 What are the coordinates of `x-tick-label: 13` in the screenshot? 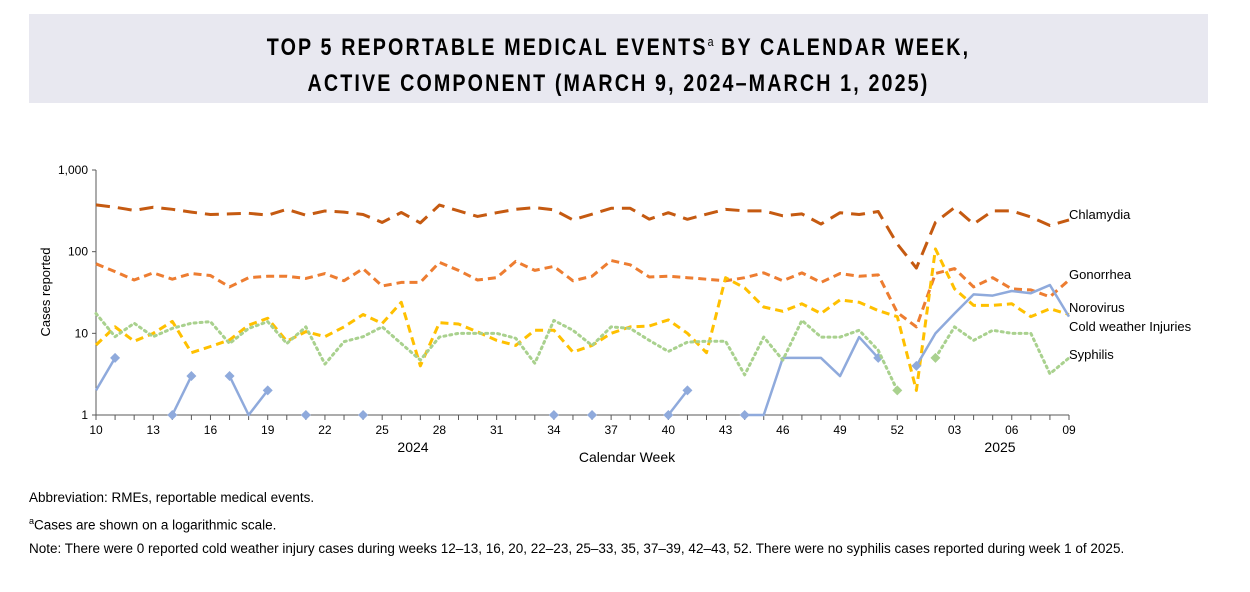 It's located at (154, 430).